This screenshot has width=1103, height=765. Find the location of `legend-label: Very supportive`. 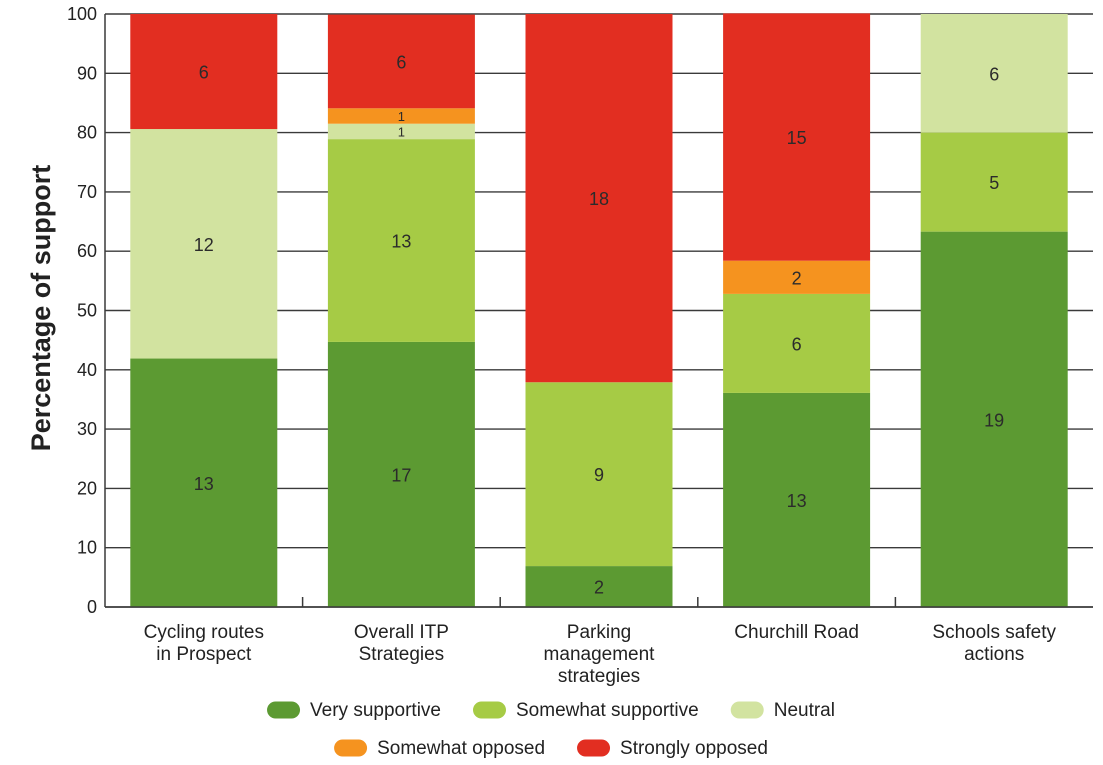

legend-label: Very supportive is located at coordinates (375, 710).